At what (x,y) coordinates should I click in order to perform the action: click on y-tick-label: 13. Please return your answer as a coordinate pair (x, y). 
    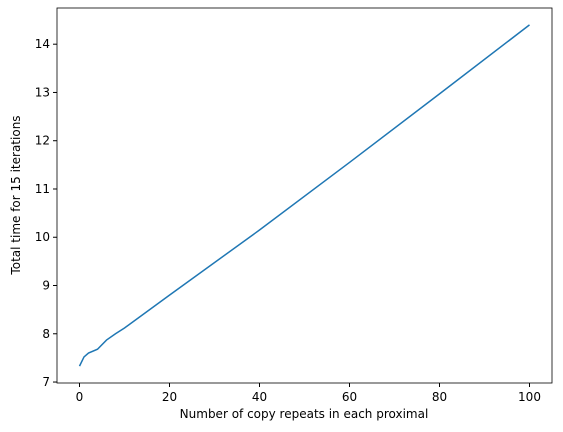
    Looking at the image, I should click on (42, 92).